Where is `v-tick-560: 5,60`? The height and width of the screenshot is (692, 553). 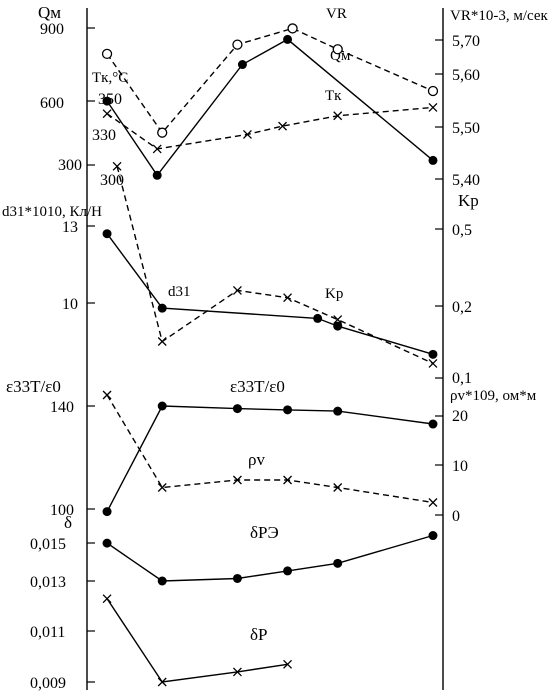 v-tick-560: 5,60 is located at coordinates (466, 75).